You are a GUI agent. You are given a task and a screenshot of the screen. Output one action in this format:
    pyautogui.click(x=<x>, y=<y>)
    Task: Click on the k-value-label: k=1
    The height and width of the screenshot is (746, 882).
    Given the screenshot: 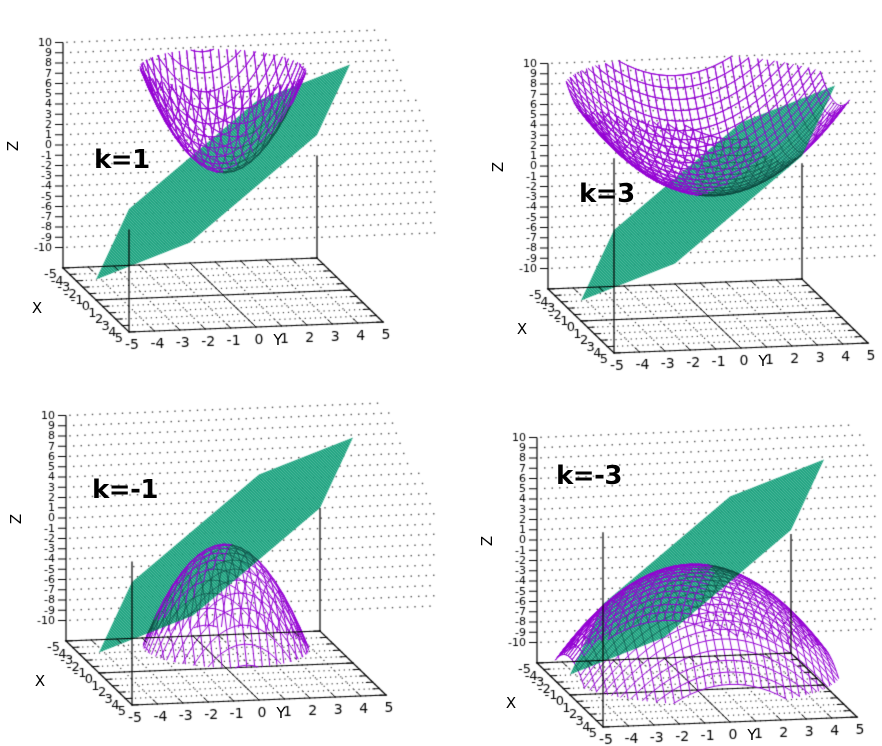 What is the action you would take?
    pyautogui.click(x=122, y=160)
    